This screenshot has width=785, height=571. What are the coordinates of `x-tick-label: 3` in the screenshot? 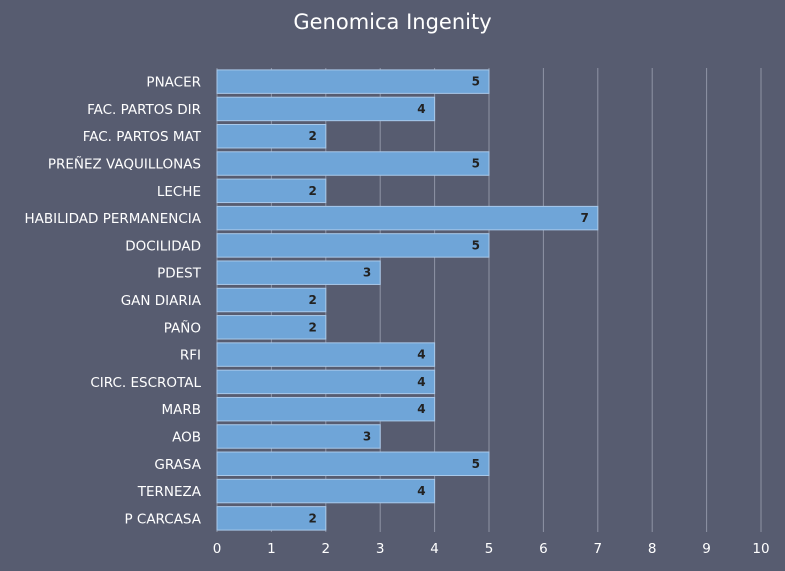 It's located at (380, 549).